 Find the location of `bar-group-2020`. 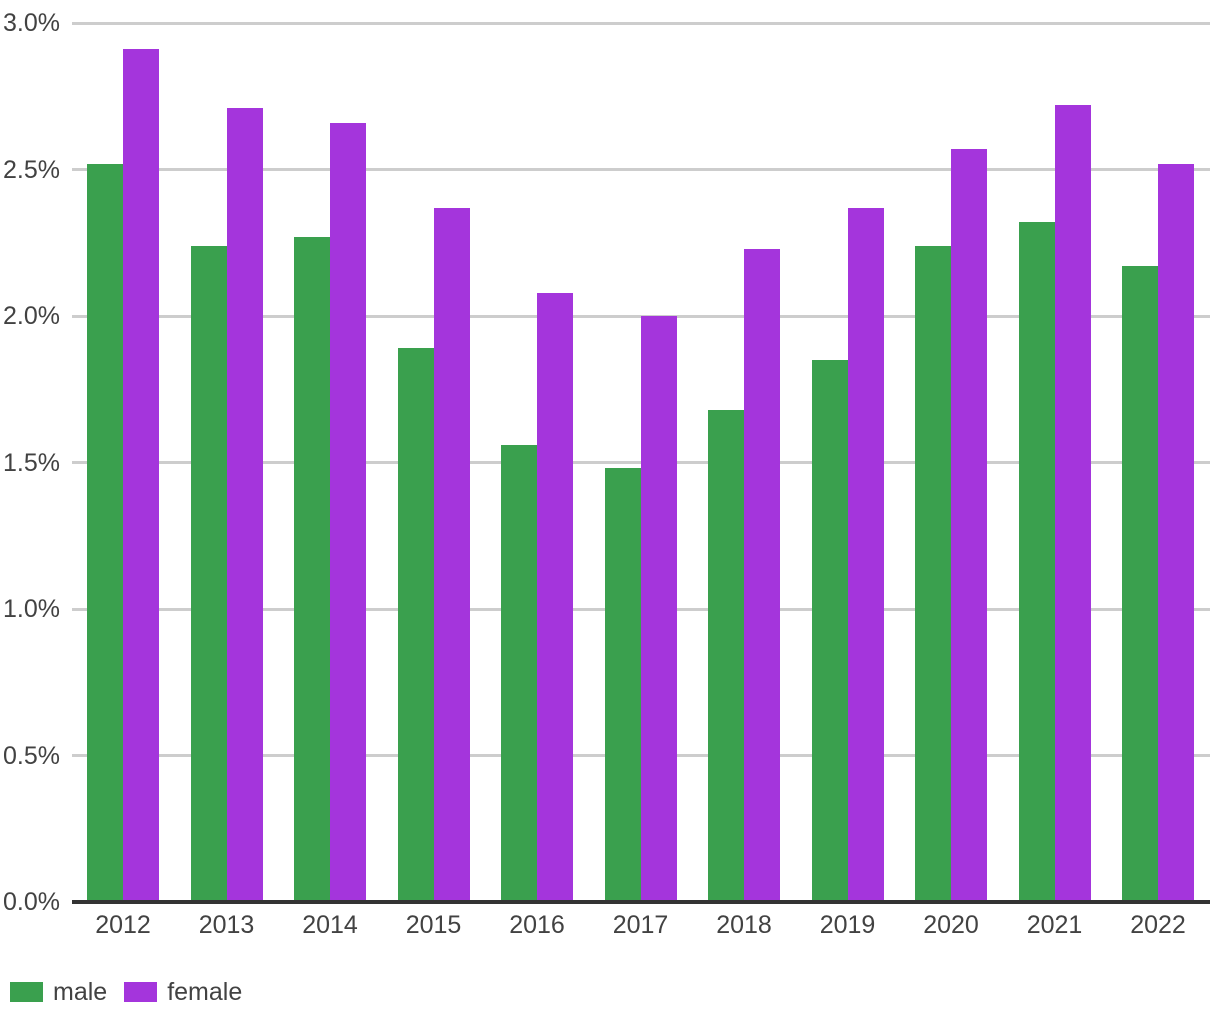

bar-group-2020 is located at coordinates (951, 525).